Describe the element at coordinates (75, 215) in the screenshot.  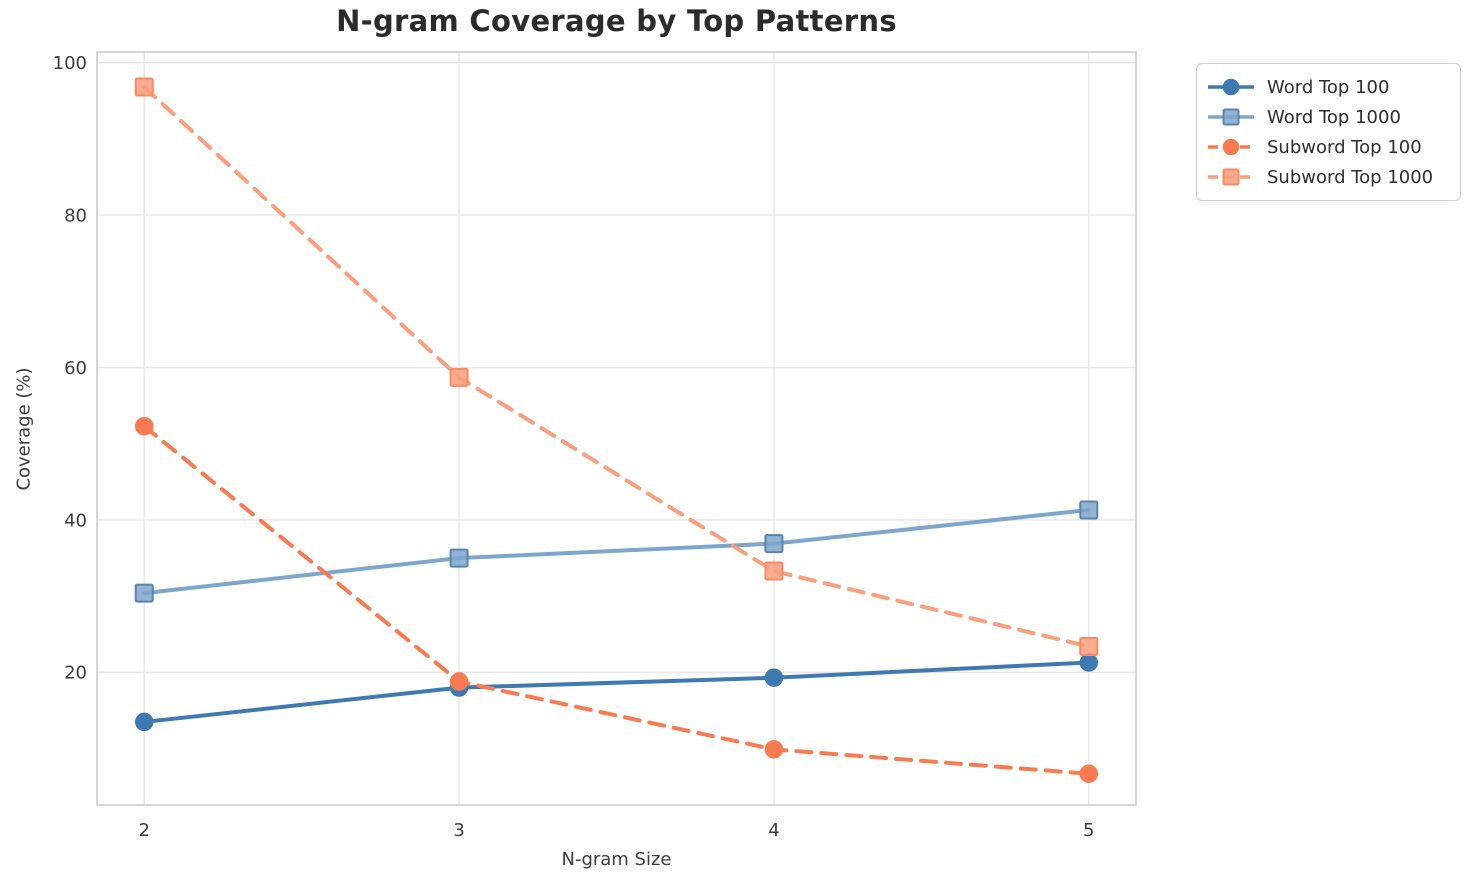
I see `y-tick-label: 80` at that location.